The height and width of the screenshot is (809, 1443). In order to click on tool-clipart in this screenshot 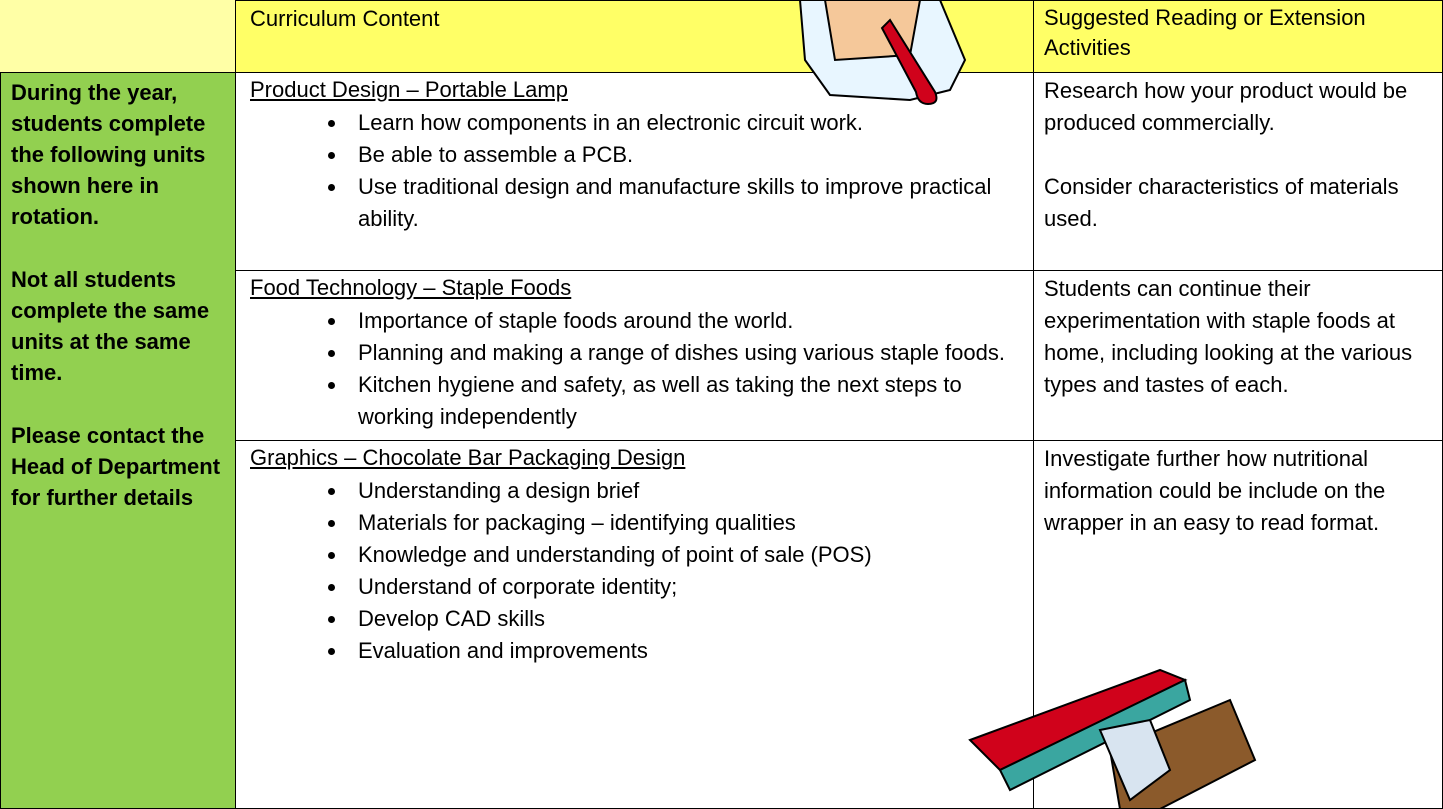, I will do `click(882, 53)`.